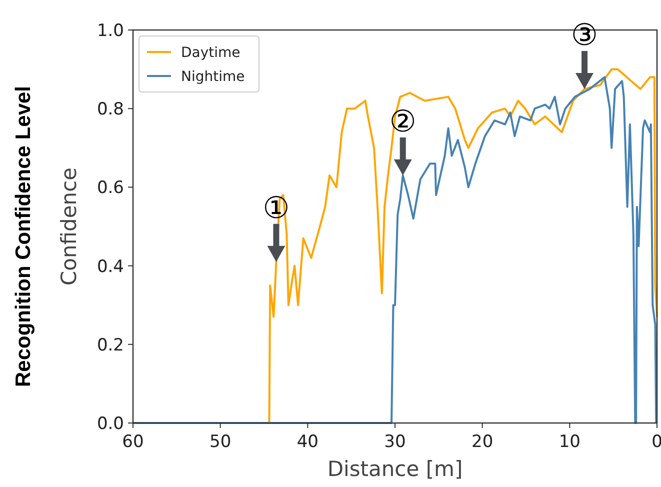  Describe the element at coordinates (213, 77) in the screenshot. I see `legend-label: Nightime` at that location.